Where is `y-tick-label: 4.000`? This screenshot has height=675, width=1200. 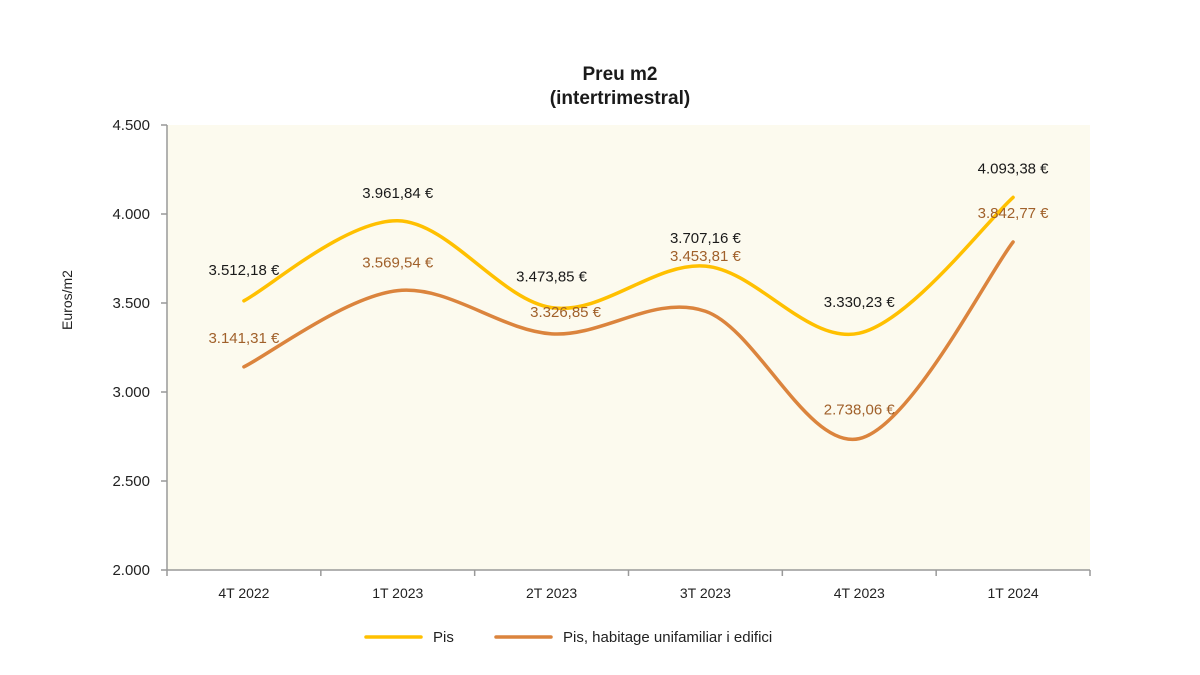 y-tick-label: 4.000 is located at coordinates (131, 214).